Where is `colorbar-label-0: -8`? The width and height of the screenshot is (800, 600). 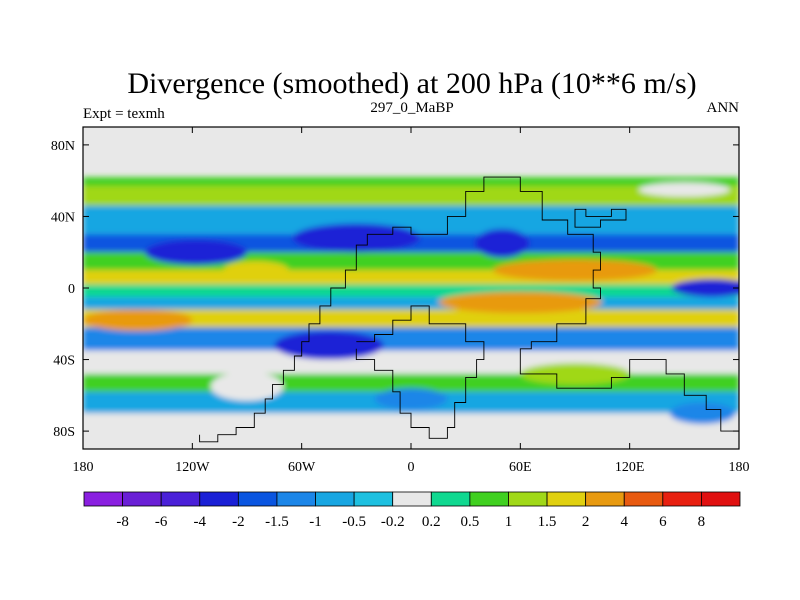
colorbar-label-0: -8 is located at coordinates (122, 522).